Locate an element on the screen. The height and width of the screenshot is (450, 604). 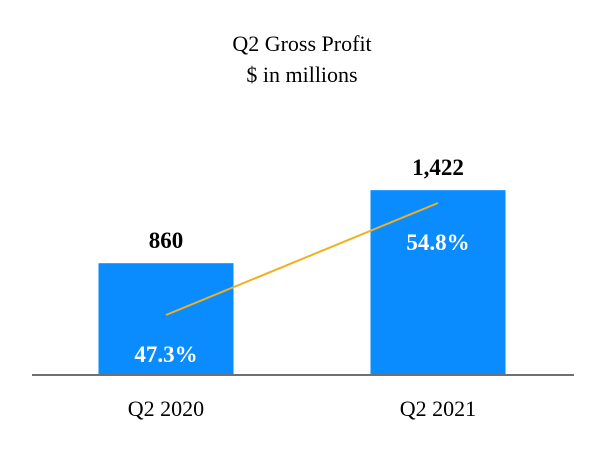
margin-line-layer is located at coordinates (302, 259).